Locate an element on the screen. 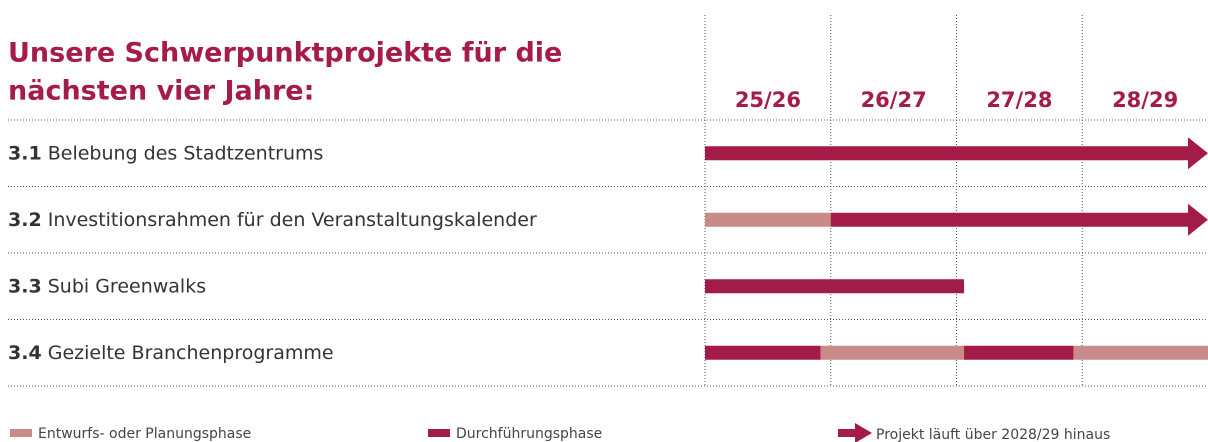  task-number: 3.3 is located at coordinates (25, 286).